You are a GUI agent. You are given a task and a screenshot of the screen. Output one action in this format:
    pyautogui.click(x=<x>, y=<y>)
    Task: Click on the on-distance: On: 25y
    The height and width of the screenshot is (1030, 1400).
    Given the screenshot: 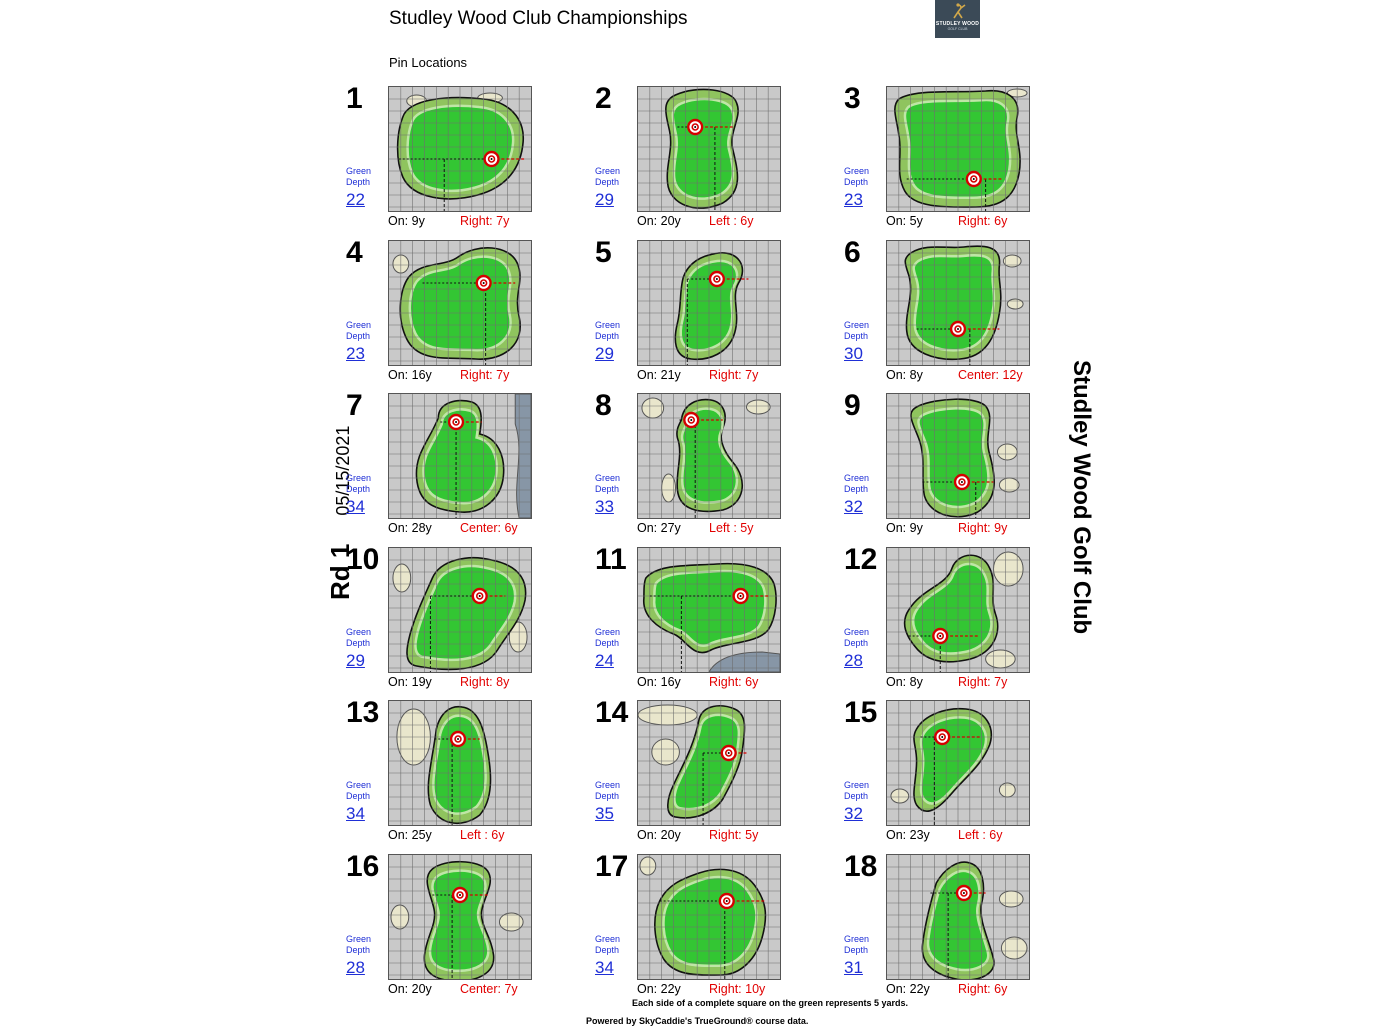 What is the action you would take?
    pyautogui.click(x=410, y=835)
    